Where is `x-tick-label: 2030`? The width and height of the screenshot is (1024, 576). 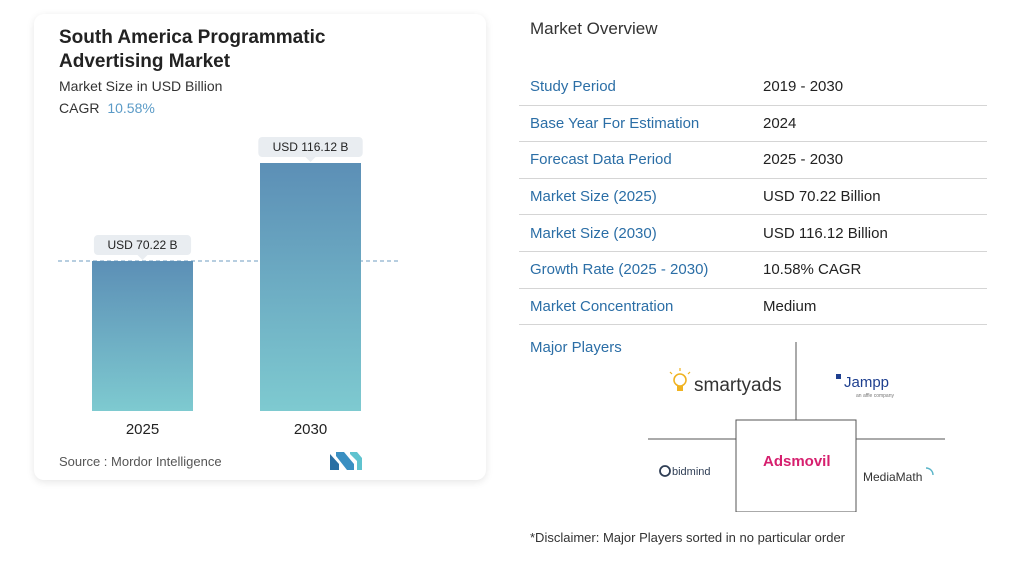
x-tick-label: 2030 is located at coordinates (310, 429).